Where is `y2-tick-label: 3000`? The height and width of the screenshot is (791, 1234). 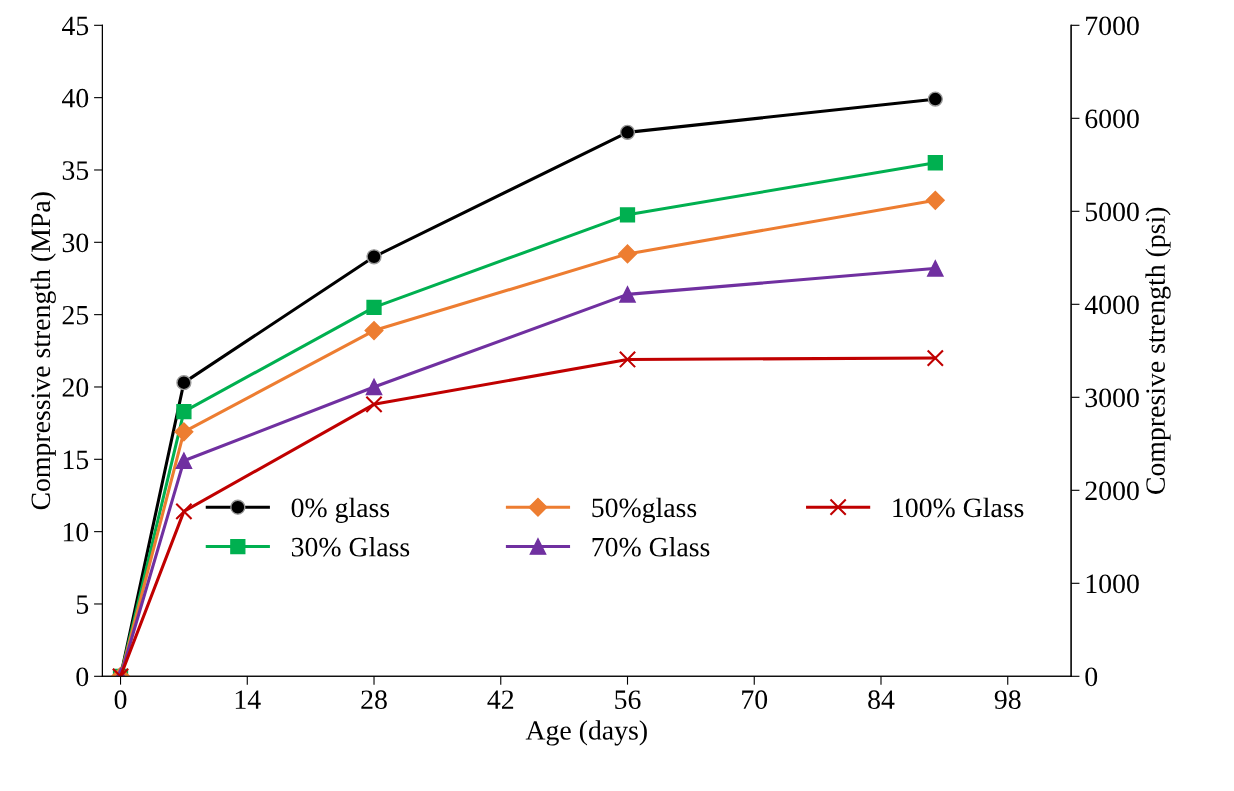 y2-tick-label: 3000 is located at coordinates (1112, 398).